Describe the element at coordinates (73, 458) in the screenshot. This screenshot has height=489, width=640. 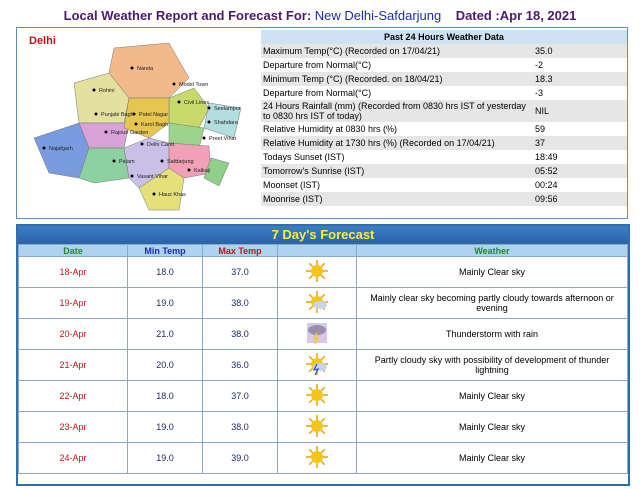
I see `date: 24-Apr` at that location.